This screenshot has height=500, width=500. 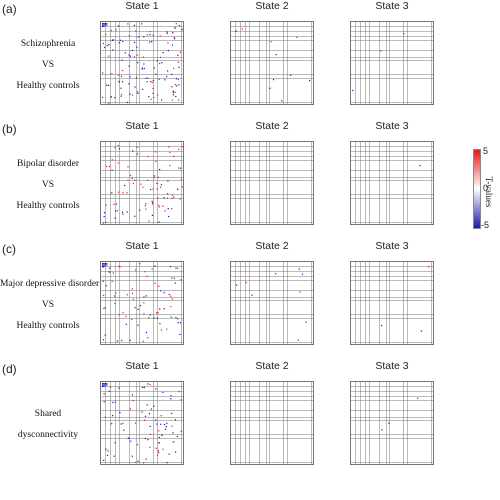 What do you see at coordinates (392, 246) in the screenshot?
I see `state-title: State 3` at bounding box center [392, 246].